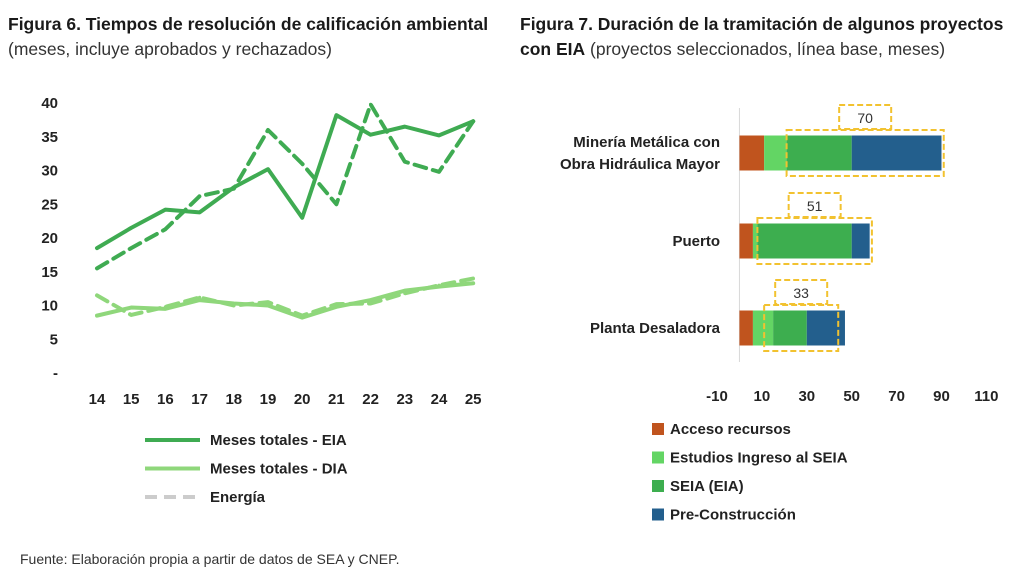  Describe the element at coordinates (131, 399) in the screenshot. I see `x-tick-label: 15` at that location.